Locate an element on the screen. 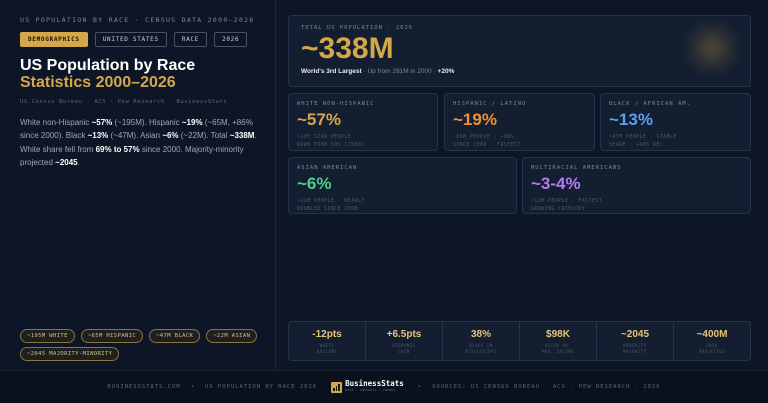 The width and height of the screenshot is (768, 403). stat-value: ~13% is located at coordinates (631, 119).